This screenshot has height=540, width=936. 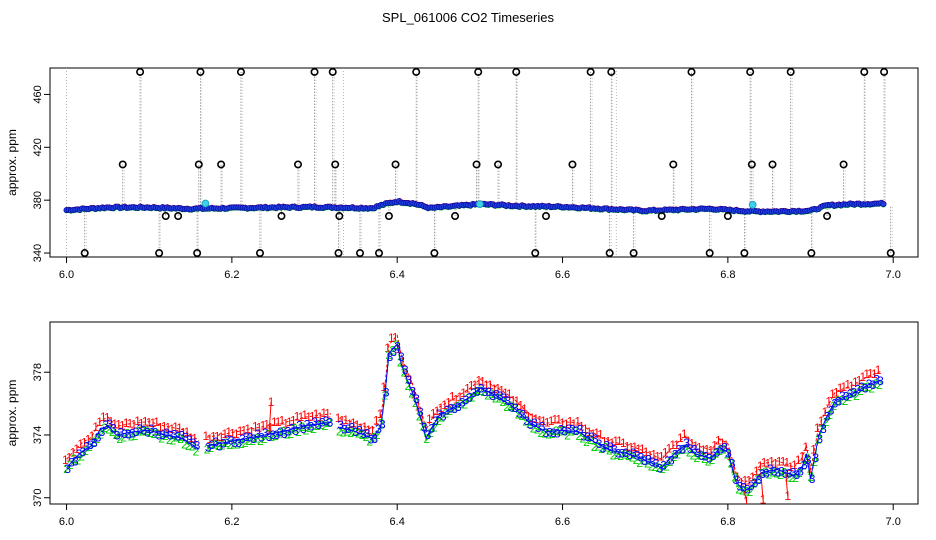 I want to click on bottom-x-tick-label: 7.0, so click(x=893, y=522).